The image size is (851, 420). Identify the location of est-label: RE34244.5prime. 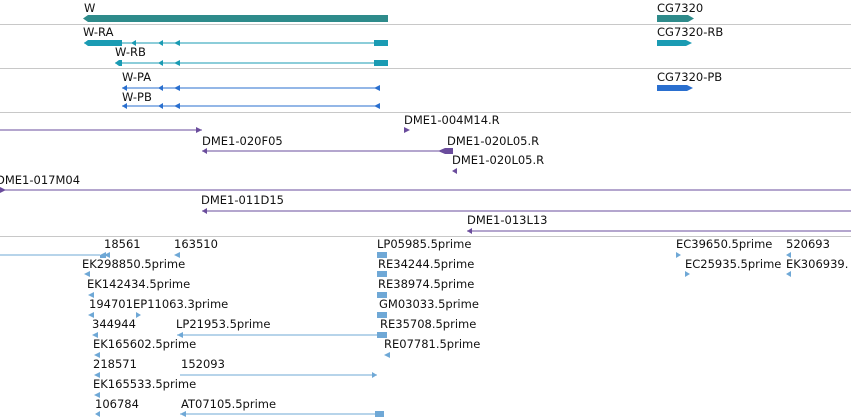
(426, 264).